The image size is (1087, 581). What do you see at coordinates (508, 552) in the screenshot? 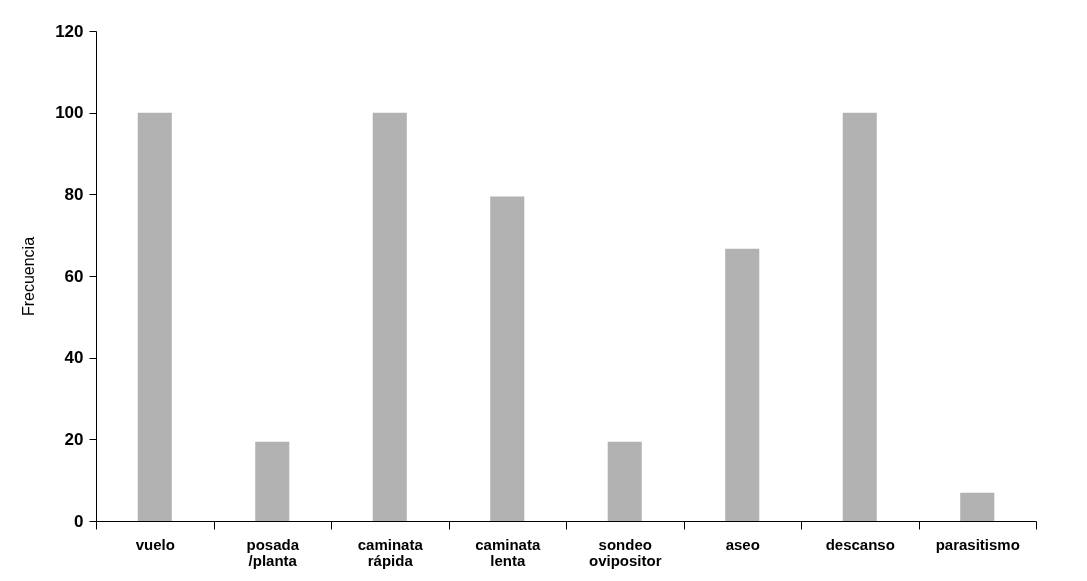
I see `x-tick-label: caminata lenta` at bounding box center [508, 552].